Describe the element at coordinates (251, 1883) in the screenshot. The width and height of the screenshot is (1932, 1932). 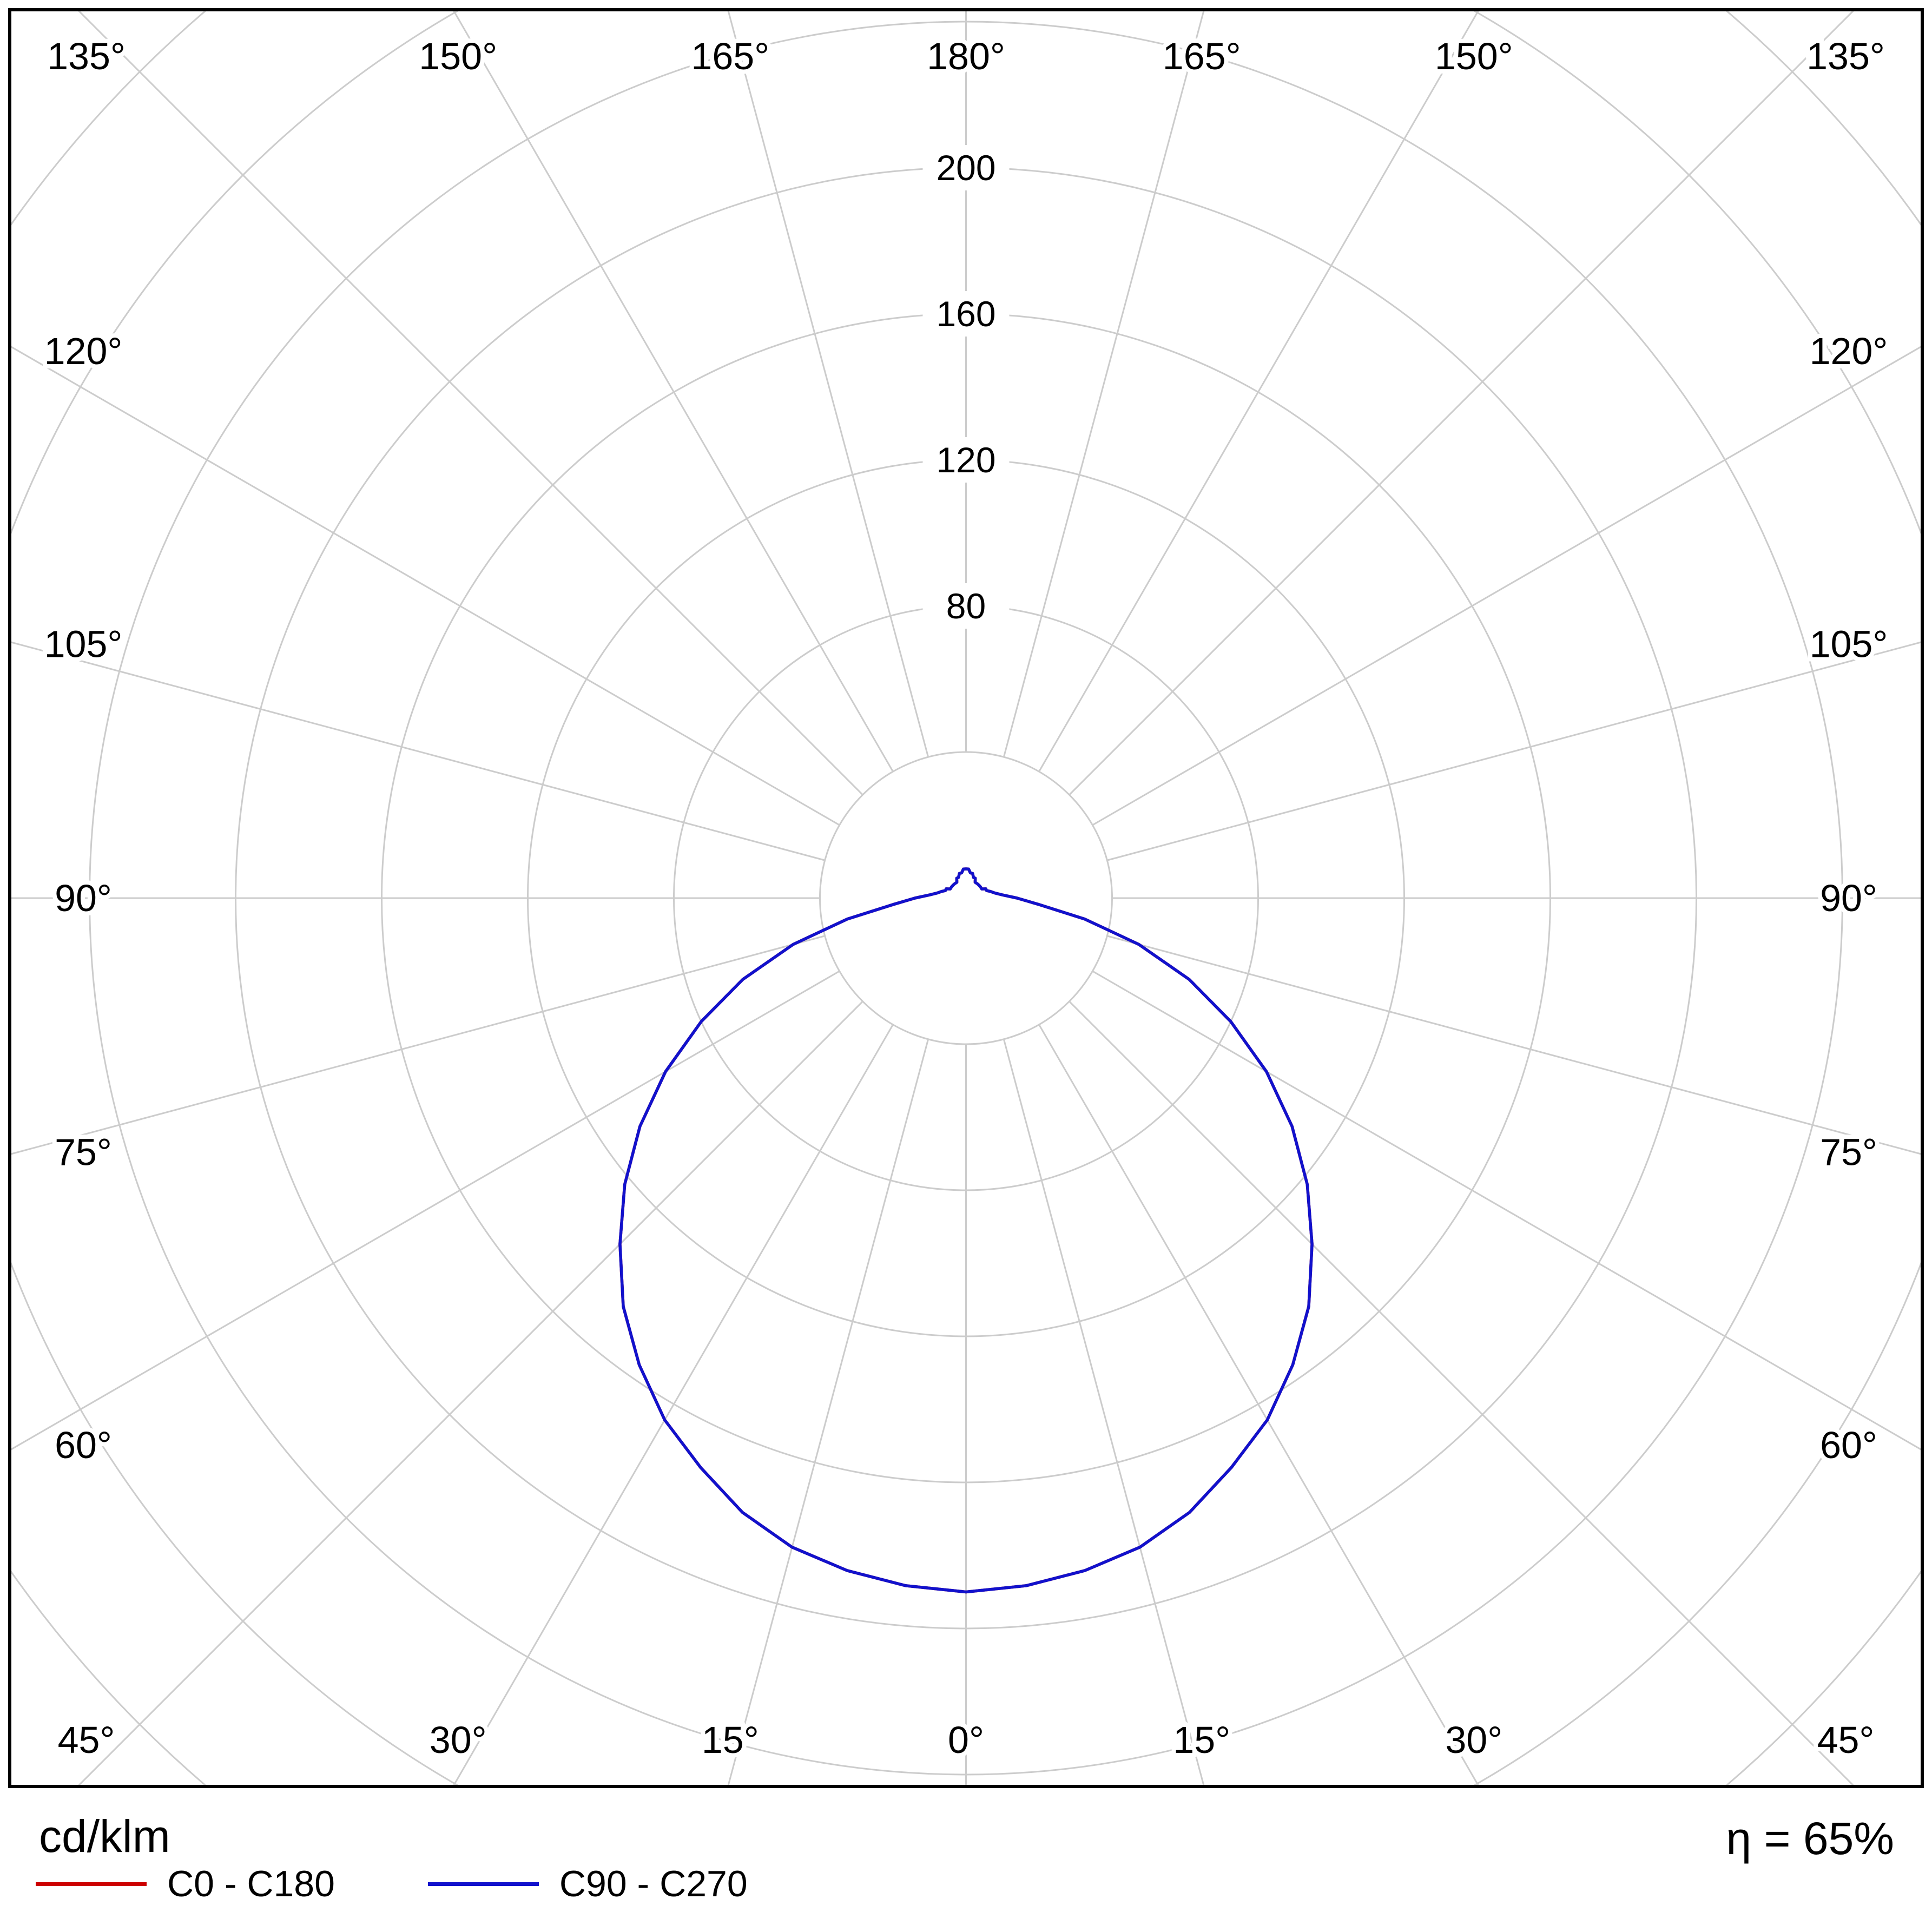
I see `legend-label-c0-c180: C0 - C180` at that location.